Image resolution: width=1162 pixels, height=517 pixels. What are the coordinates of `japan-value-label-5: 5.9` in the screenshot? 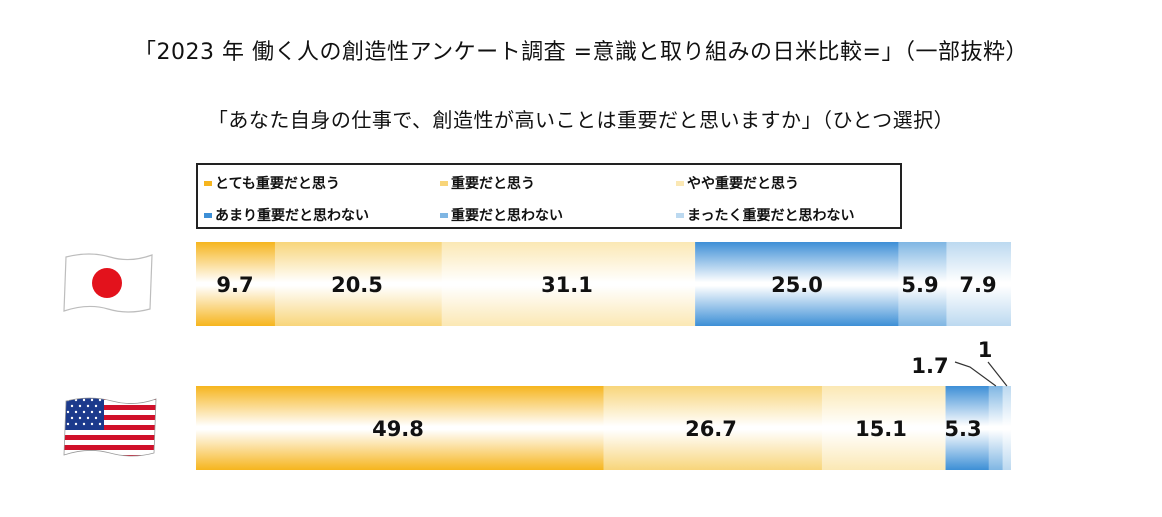 It's located at (919, 285).